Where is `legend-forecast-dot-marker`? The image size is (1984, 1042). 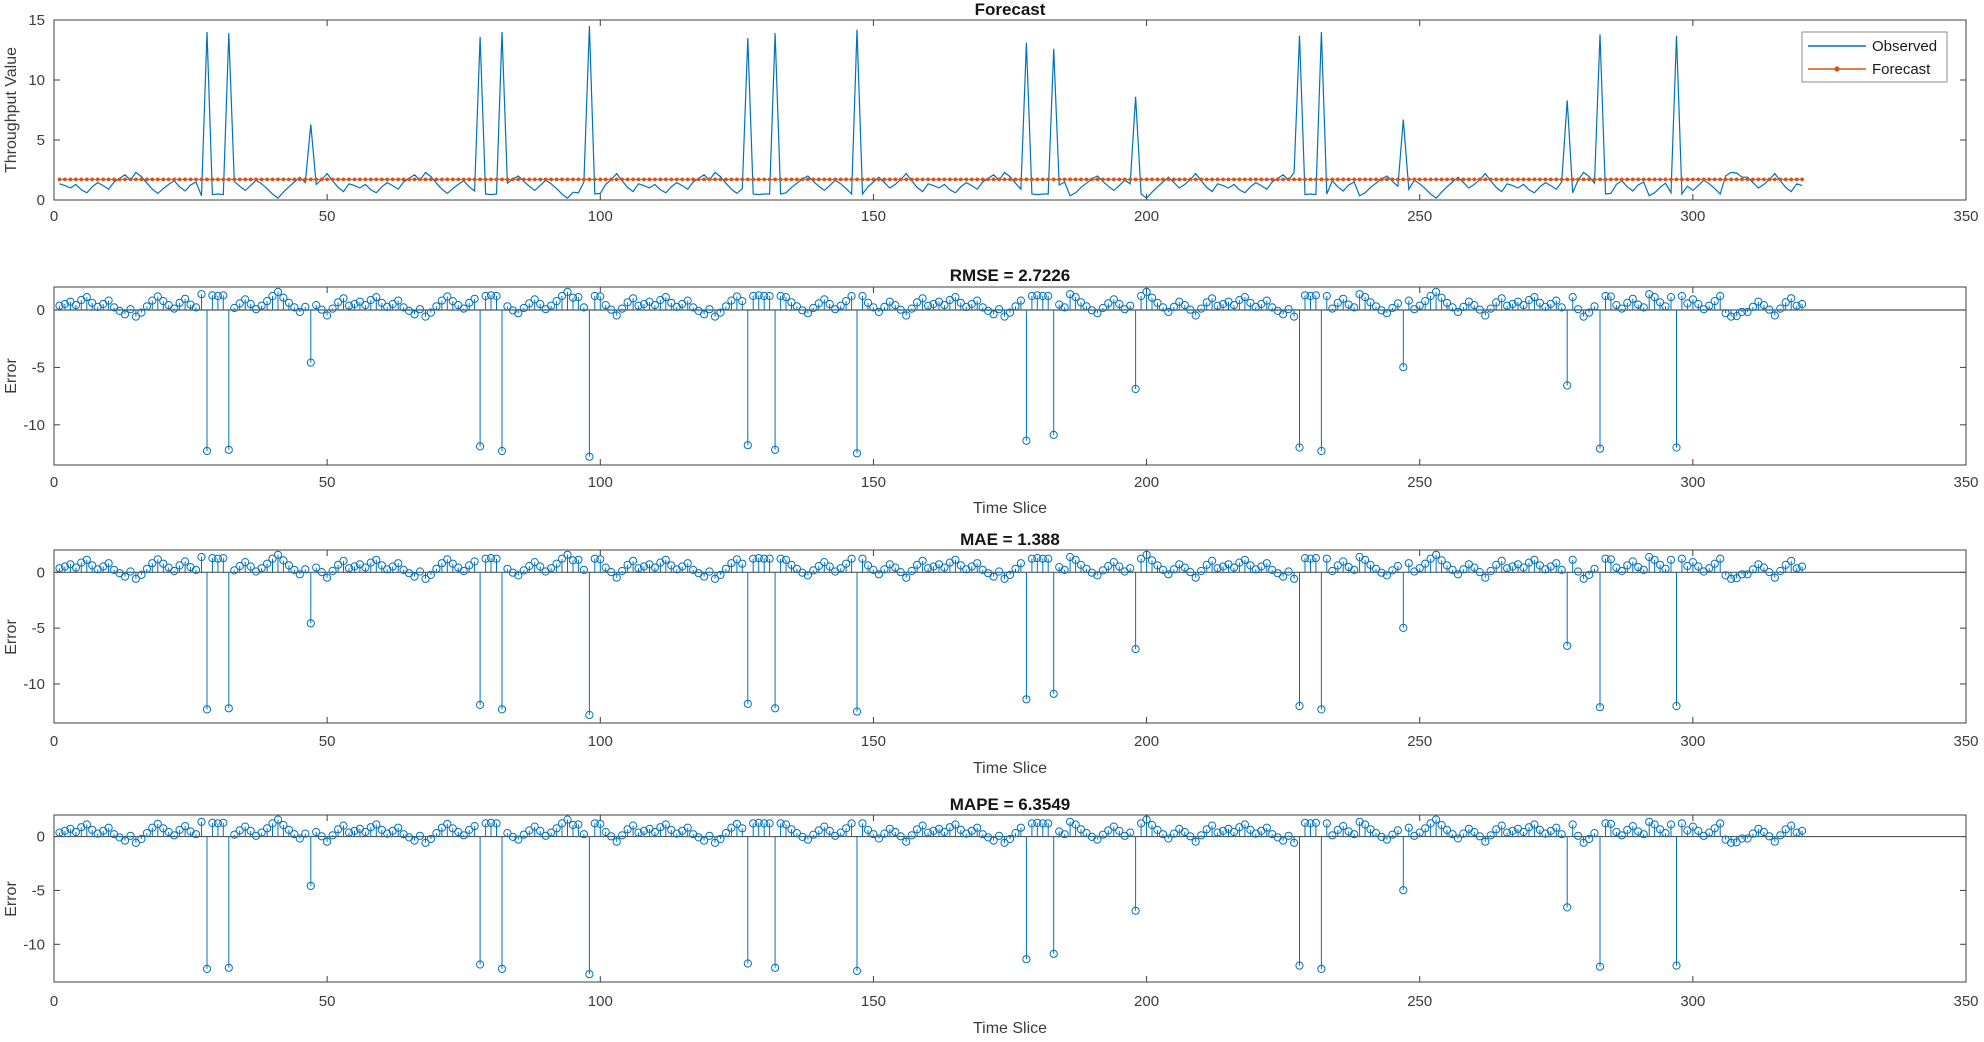 legend-forecast-dot-marker is located at coordinates (1837, 69).